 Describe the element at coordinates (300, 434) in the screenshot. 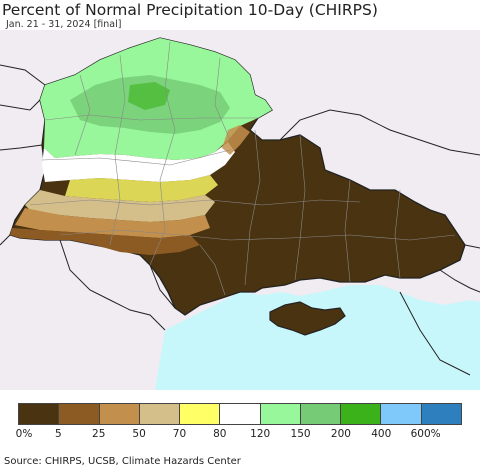

I see `legend-tick-label: 150` at that location.